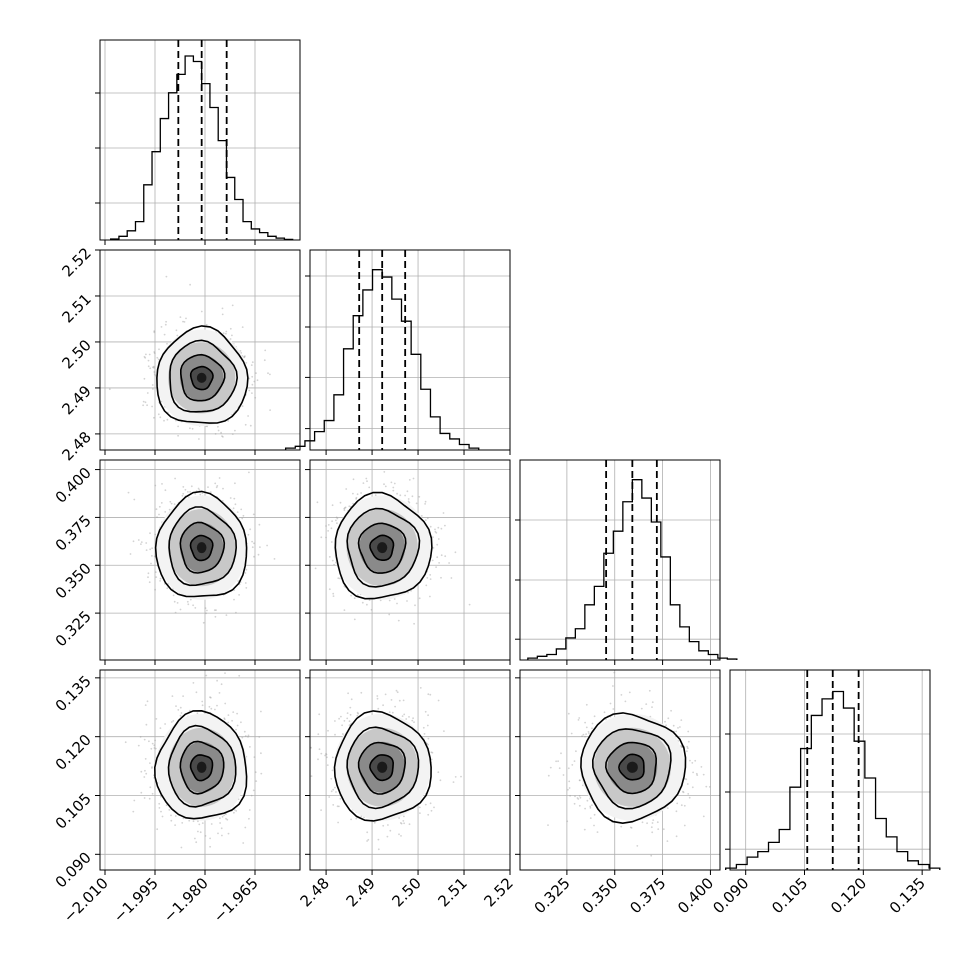 The width and height of the screenshot is (970, 970). What do you see at coordinates (453, 892) in the screenshot?
I see `x-tick-label: 2.51` at bounding box center [453, 892].